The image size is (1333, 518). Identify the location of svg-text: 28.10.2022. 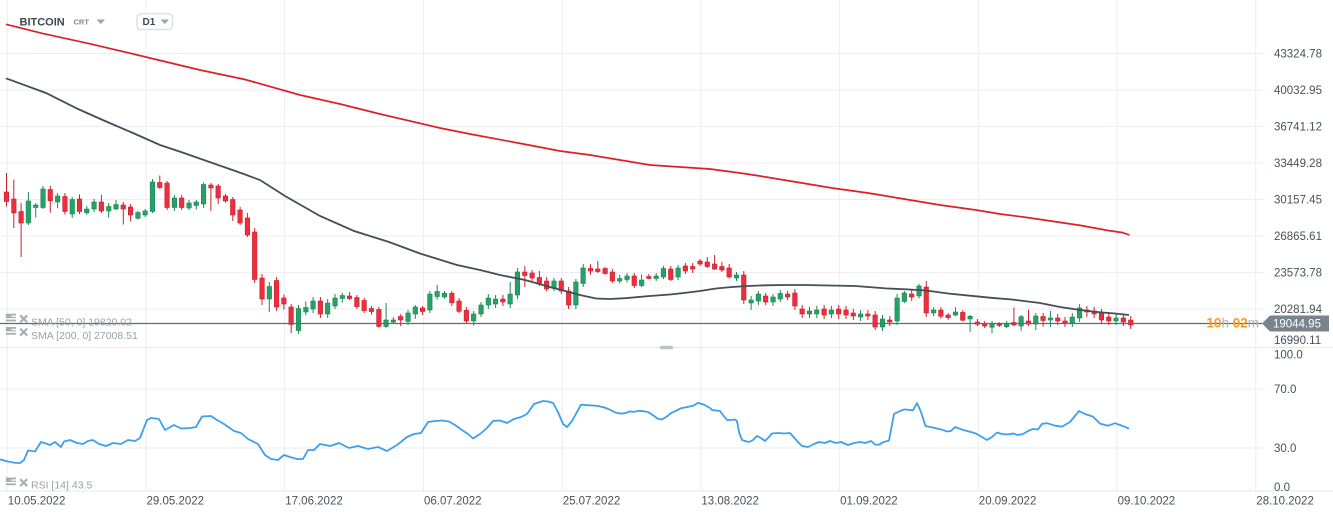
(1285, 502).